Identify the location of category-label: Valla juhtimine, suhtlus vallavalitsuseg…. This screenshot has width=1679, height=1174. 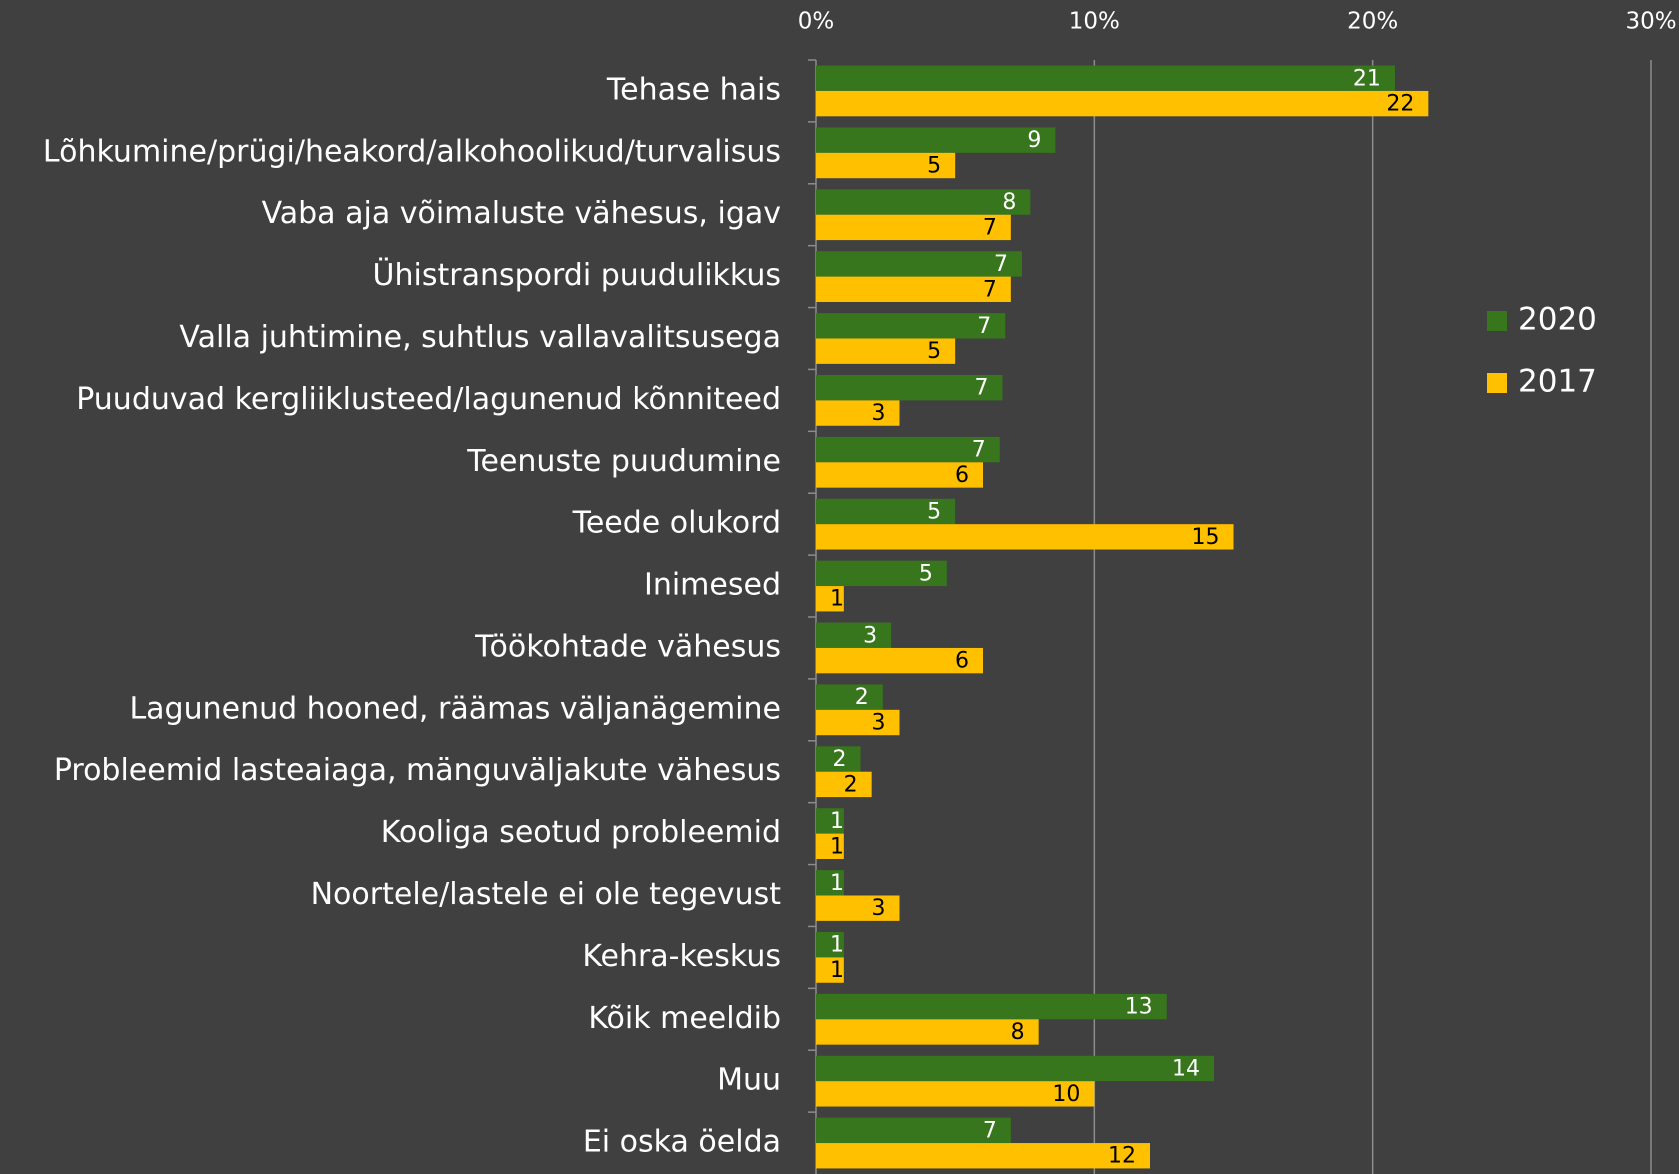
(480, 337).